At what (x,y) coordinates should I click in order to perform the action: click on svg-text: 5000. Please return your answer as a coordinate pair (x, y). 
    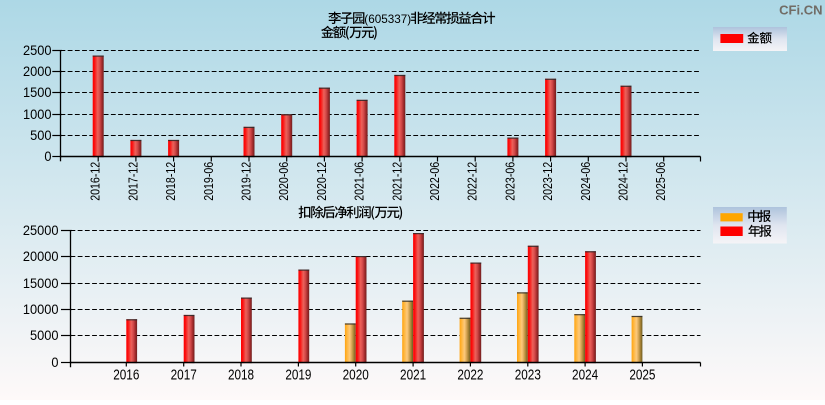
    Looking at the image, I should click on (44, 335).